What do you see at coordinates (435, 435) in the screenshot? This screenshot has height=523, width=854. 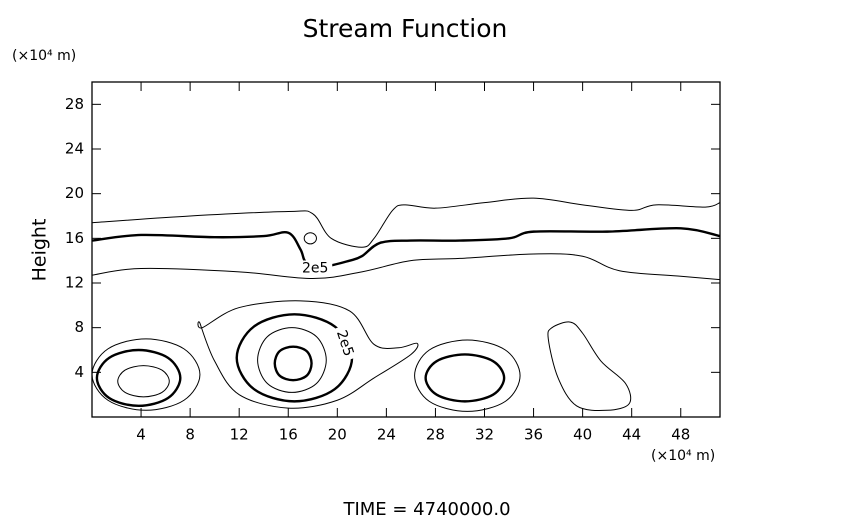 I see `x-tick-label: 28` at bounding box center [435, 435].